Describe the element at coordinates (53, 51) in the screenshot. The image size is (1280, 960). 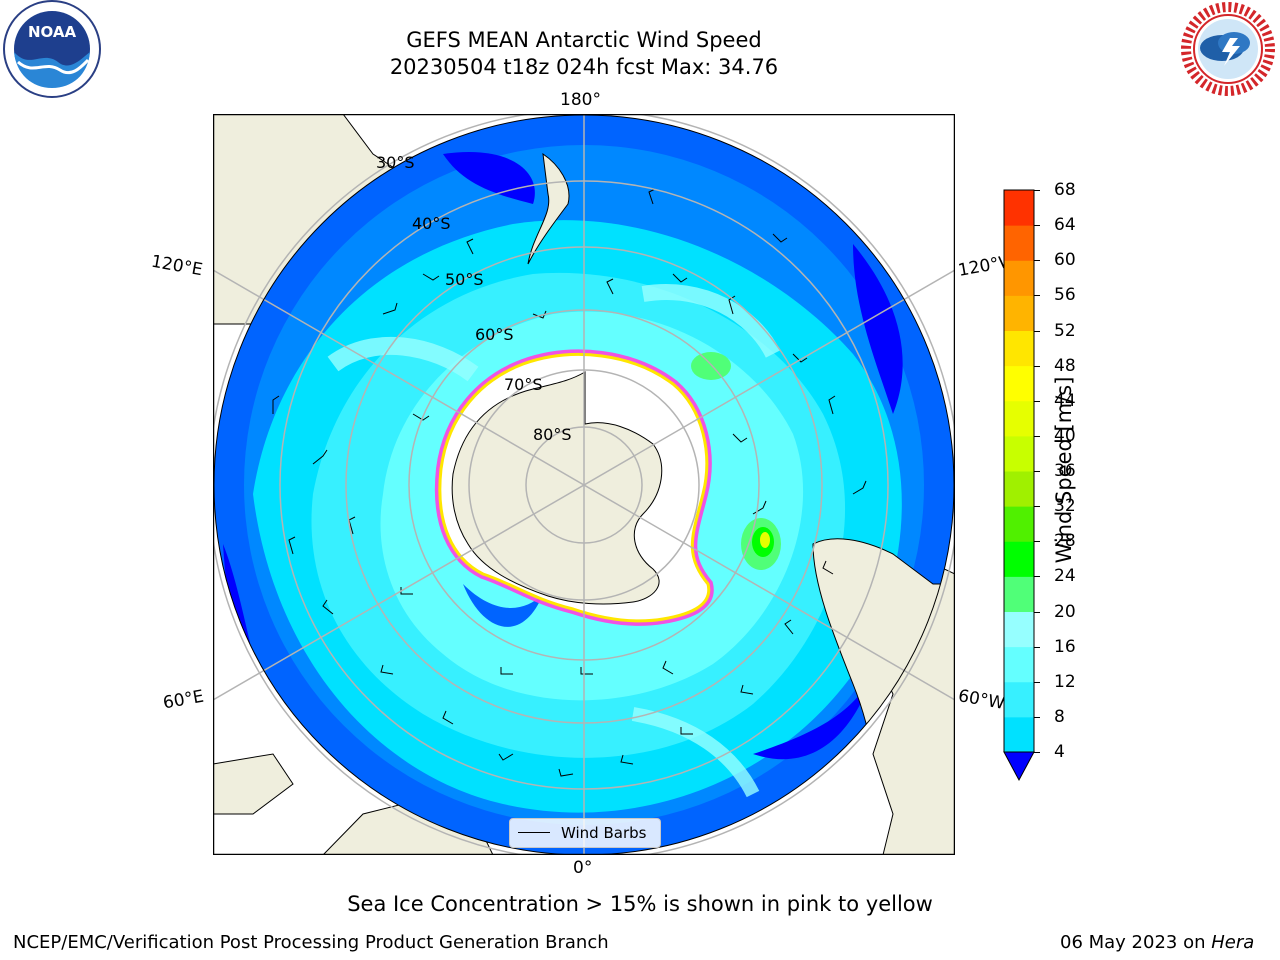
I see `noaa-logo: NOAA` at that location.